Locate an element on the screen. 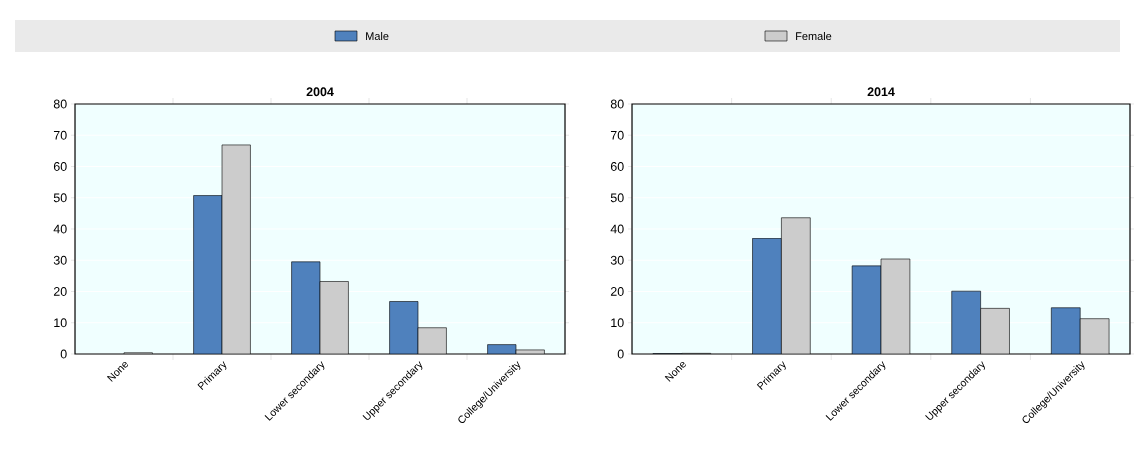 The image size is (1135, 466). chart-title: 2004 is located at coordinates (320, 92).